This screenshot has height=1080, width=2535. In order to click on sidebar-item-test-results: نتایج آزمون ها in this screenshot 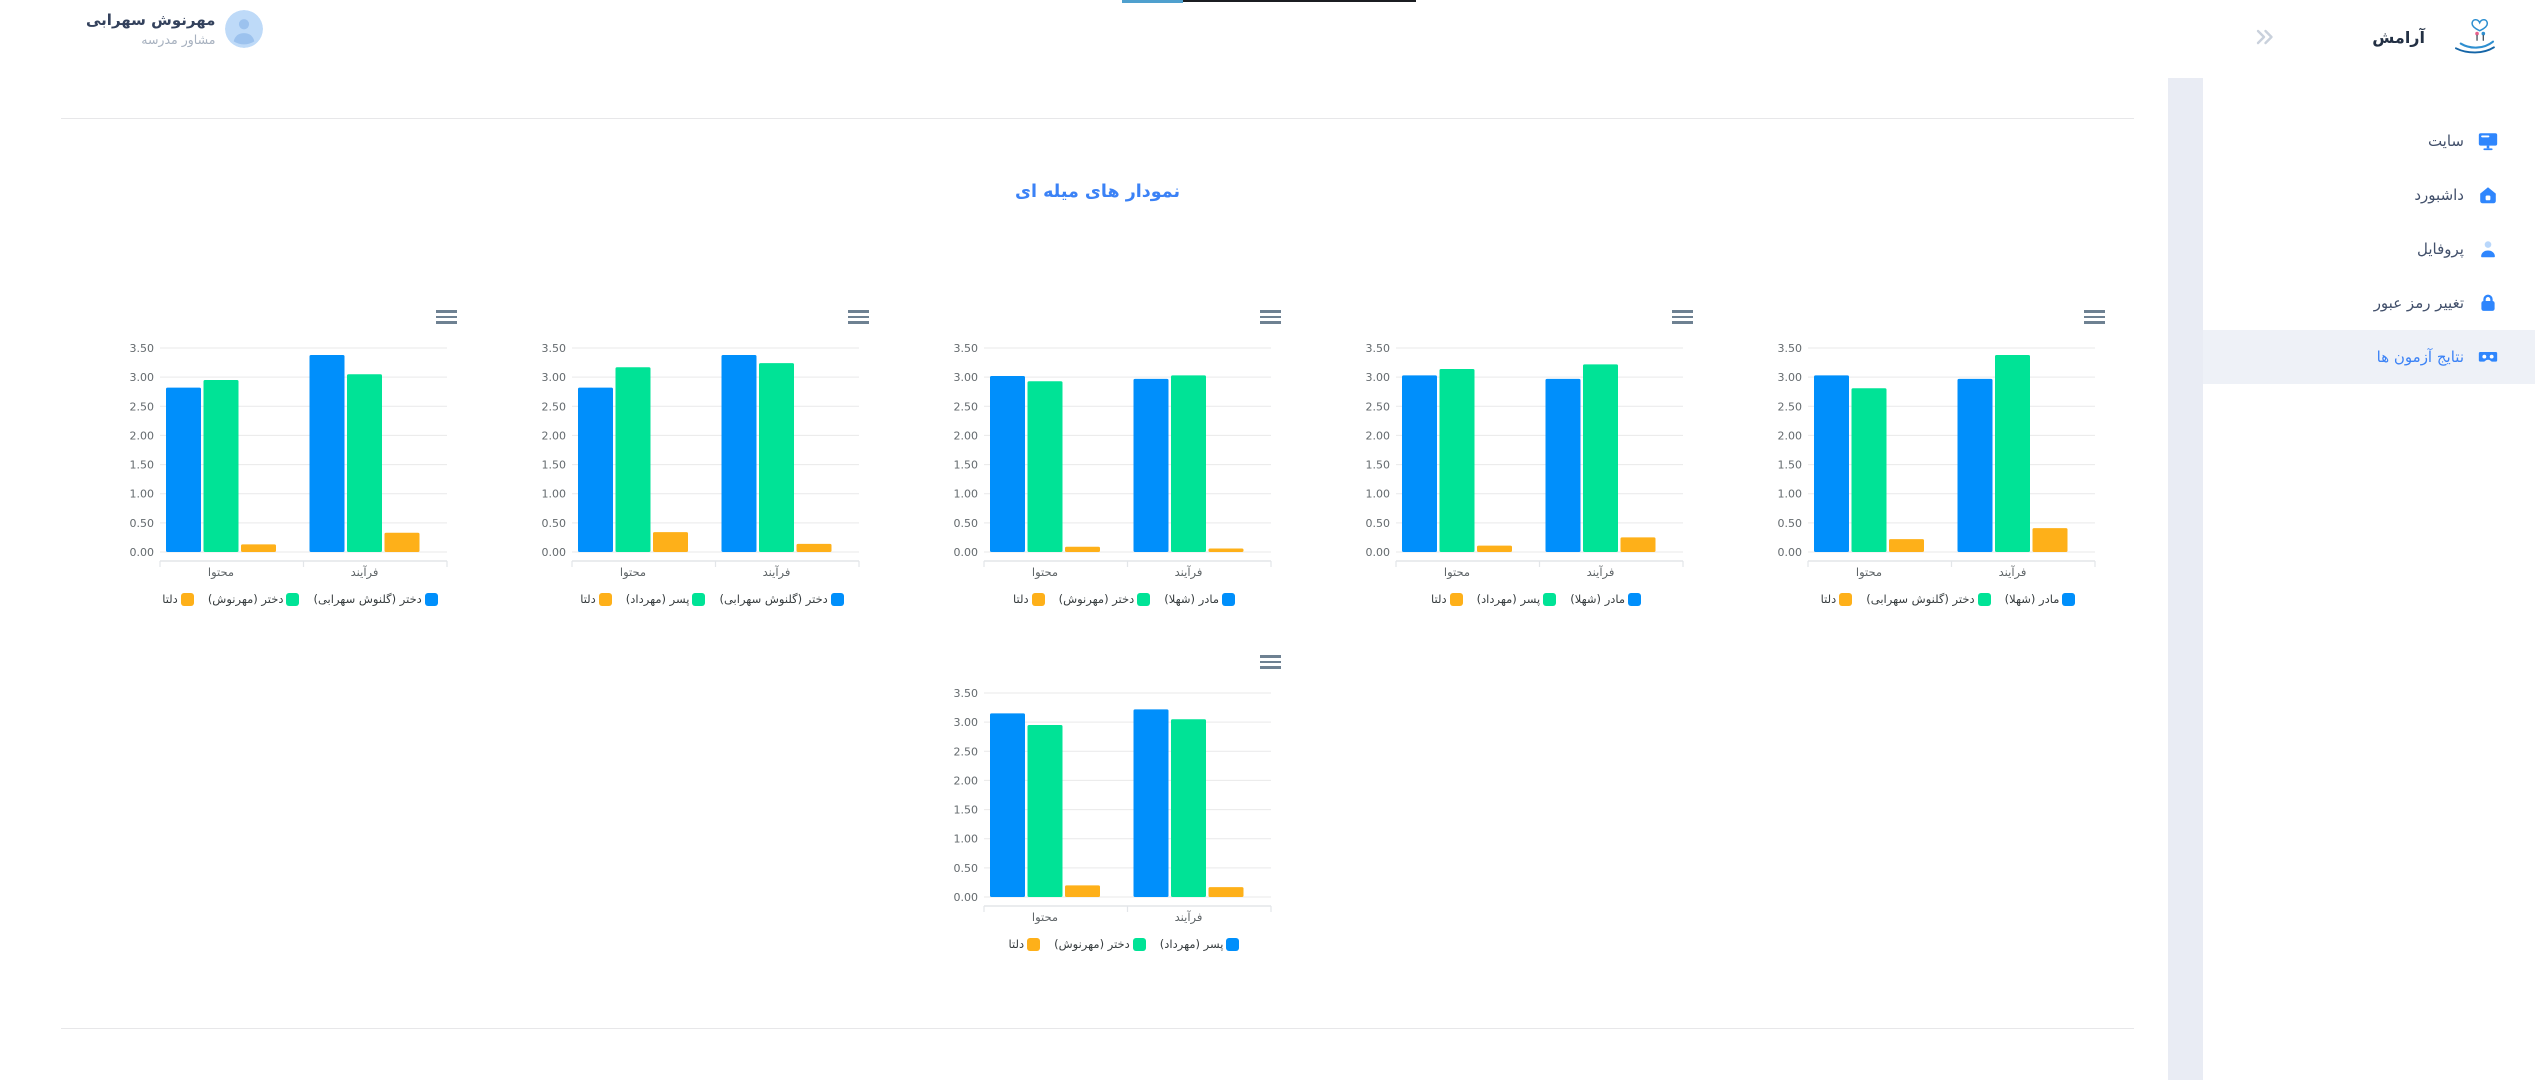, I will do `click(2369, 357)`.